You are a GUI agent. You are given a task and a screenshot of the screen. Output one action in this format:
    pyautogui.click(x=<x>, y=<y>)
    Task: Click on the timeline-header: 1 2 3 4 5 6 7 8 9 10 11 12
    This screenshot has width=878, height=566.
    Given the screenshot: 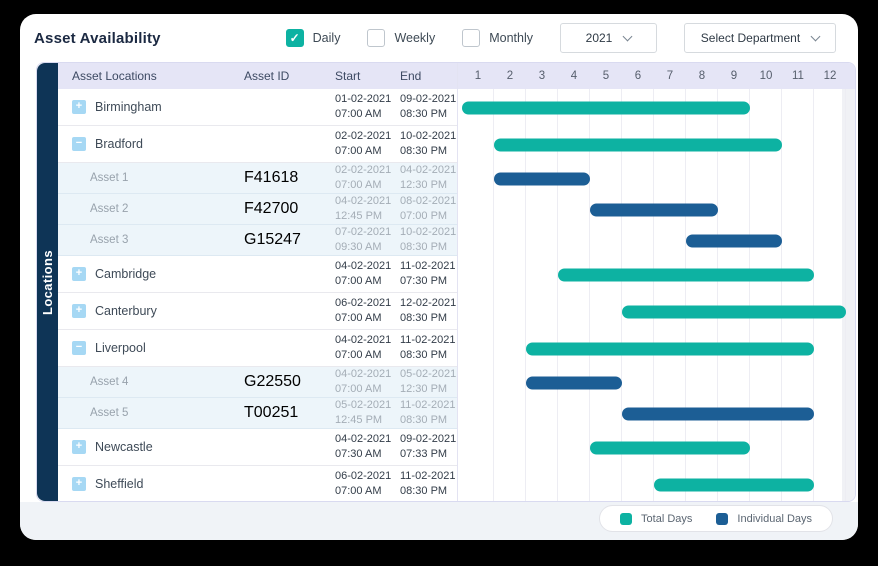 What is the action you would take?
    pyautogui.click(x=650, y=76)
    